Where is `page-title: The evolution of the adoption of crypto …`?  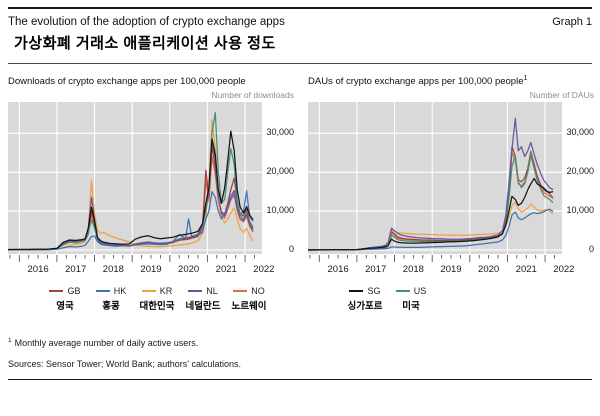
page-title: The evolution of the adoption of crypto … is located at coordinates (146, 21).